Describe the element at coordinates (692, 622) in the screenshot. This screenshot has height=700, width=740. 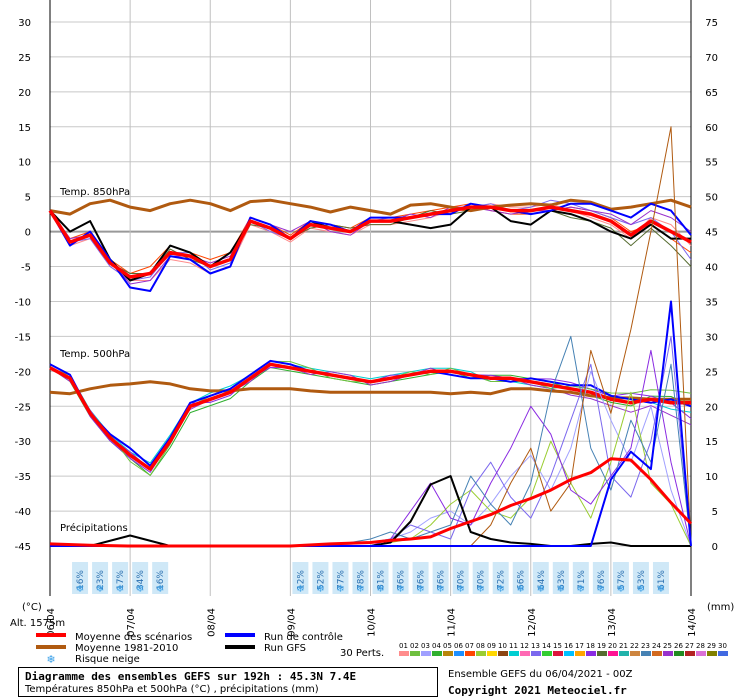
I see `x-date-label: 14/04` at that location.